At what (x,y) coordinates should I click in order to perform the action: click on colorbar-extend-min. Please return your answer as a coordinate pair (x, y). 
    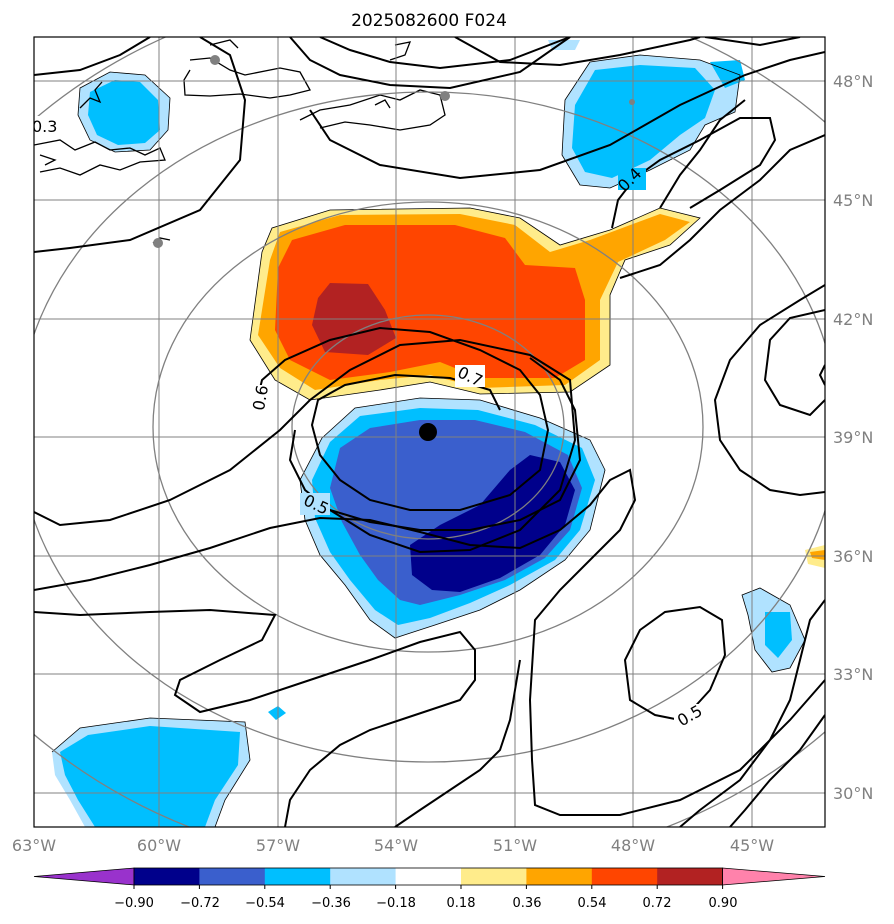
    Looking at the image, I should click on (84, 876).